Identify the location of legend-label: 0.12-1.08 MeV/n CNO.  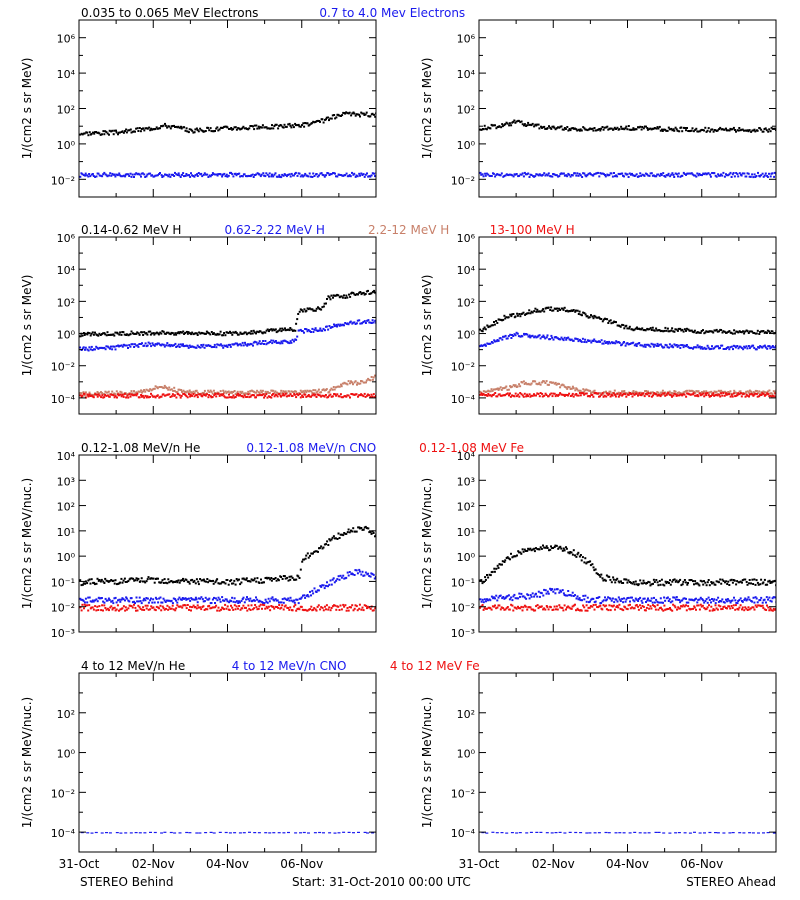
(311, 448).